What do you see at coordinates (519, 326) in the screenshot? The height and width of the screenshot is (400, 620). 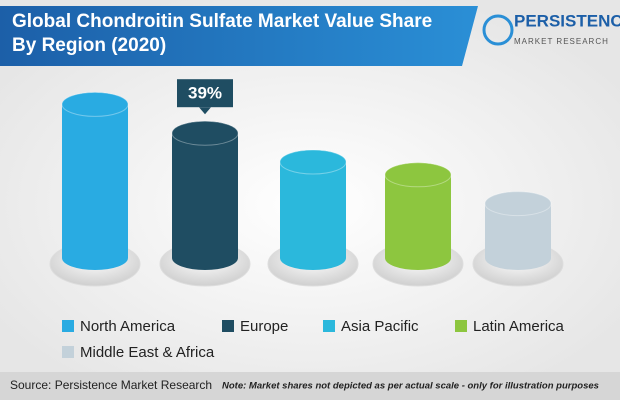 I see `legend-label: Latin America` at bounding box center [519, 326].